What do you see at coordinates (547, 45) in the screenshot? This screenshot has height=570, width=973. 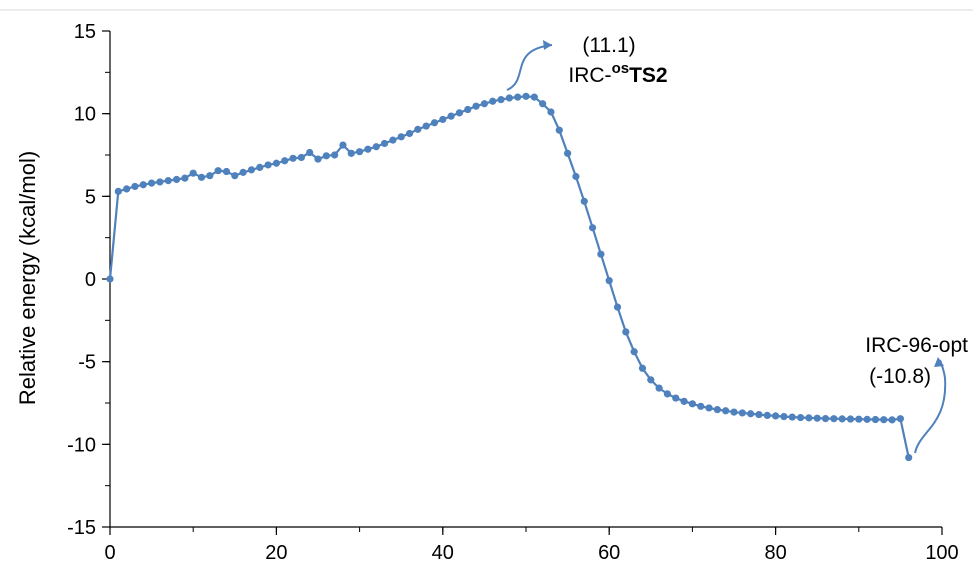 I see `annotation-ts2-arrowhead` at bounding box center [547, 45].